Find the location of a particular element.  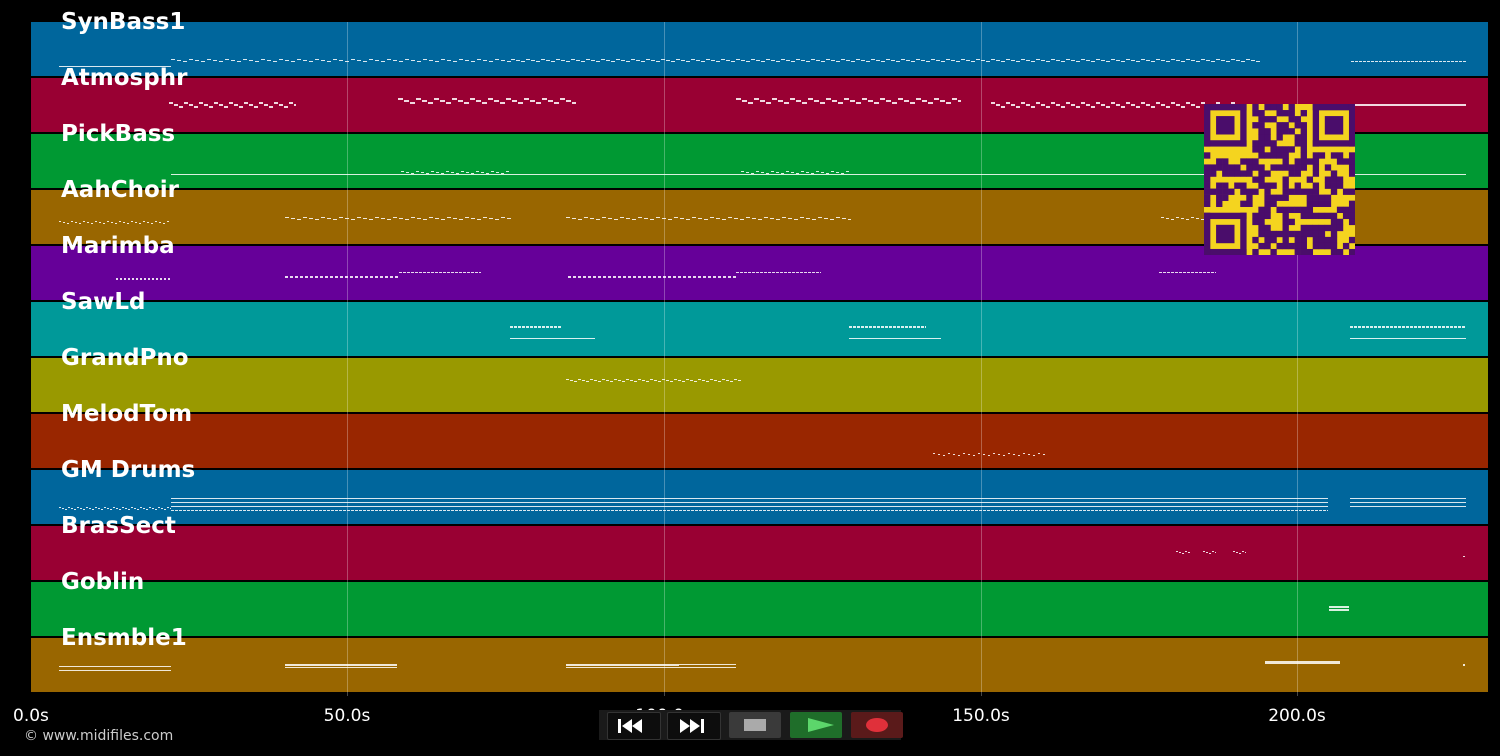

track-lane: SawLd is located at coordinates (759, 322).